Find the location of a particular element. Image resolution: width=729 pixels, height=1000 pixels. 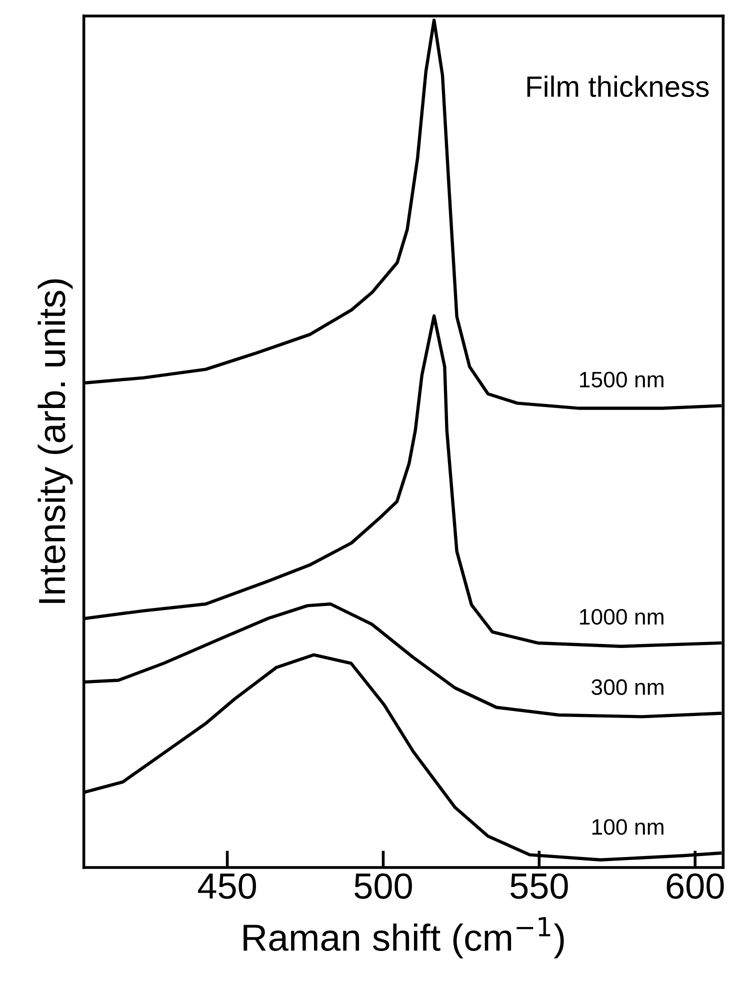

legend-title: Film thickness is located at coordinates (618, 87).